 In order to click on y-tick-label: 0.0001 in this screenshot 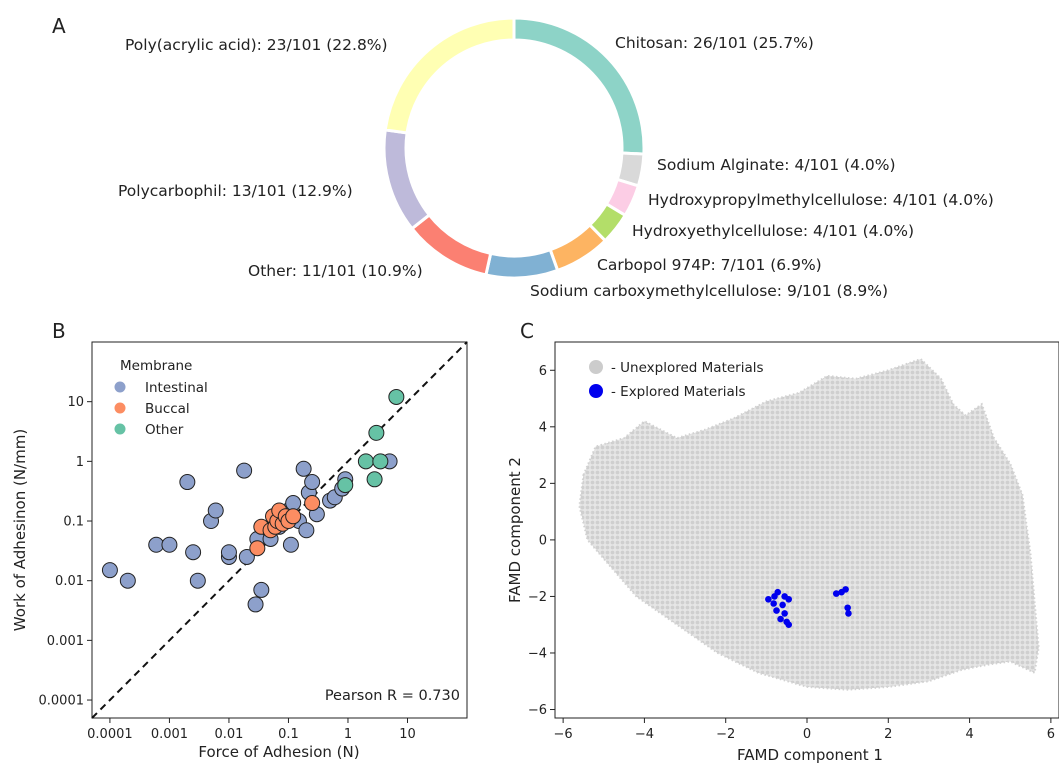, I will do `click(62, 701)`.